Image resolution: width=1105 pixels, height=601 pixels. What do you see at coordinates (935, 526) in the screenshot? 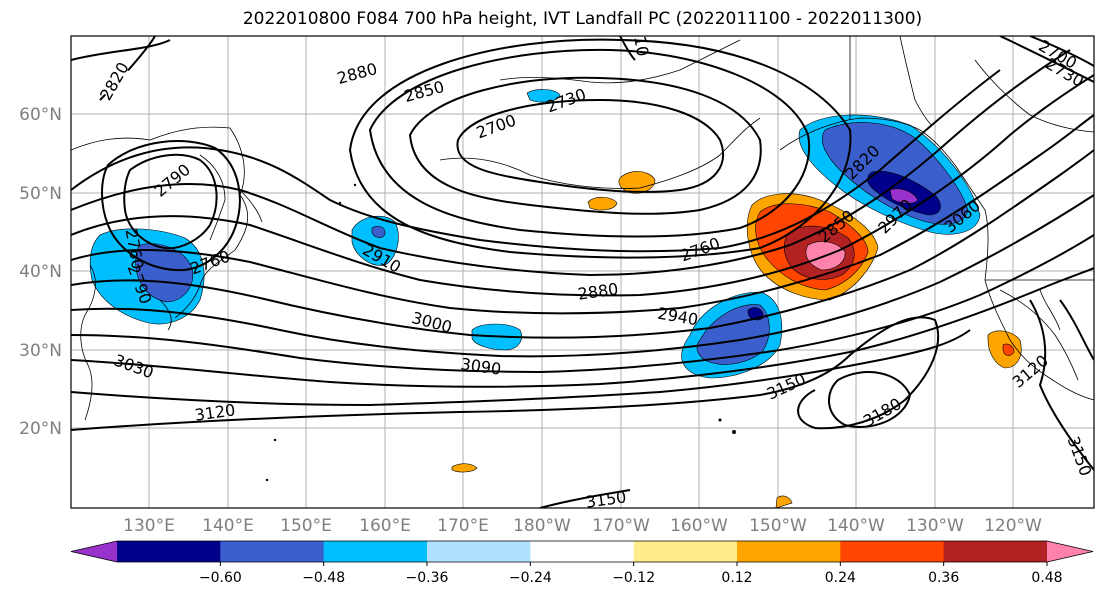
I see `lon-label: 130°W` at bounding box center [935, 526].